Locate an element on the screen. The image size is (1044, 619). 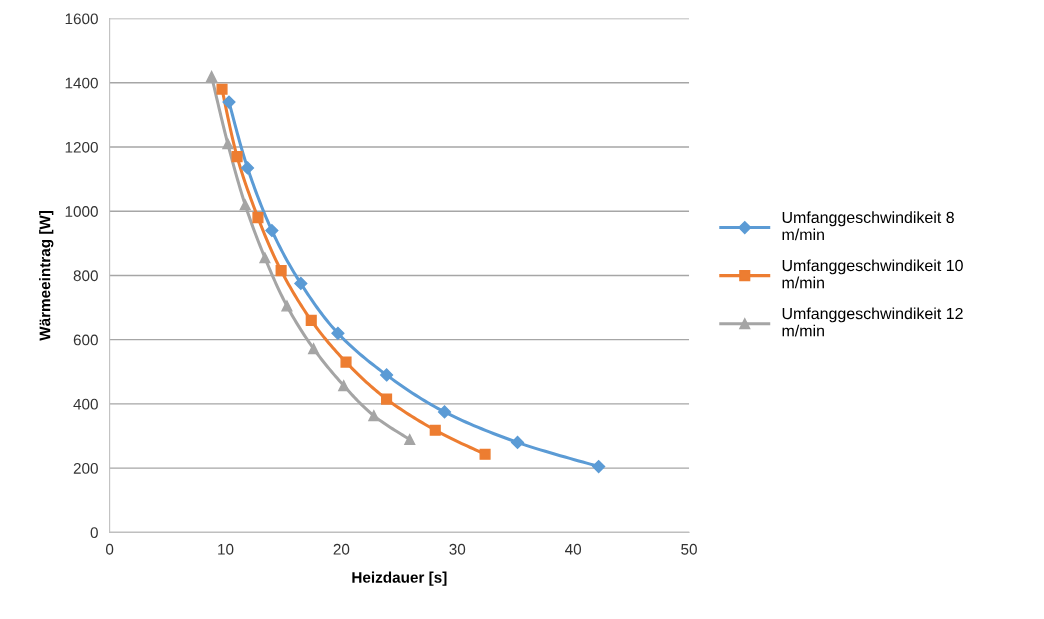
x-tick-label: 50 is located at coordinates (689, 549).